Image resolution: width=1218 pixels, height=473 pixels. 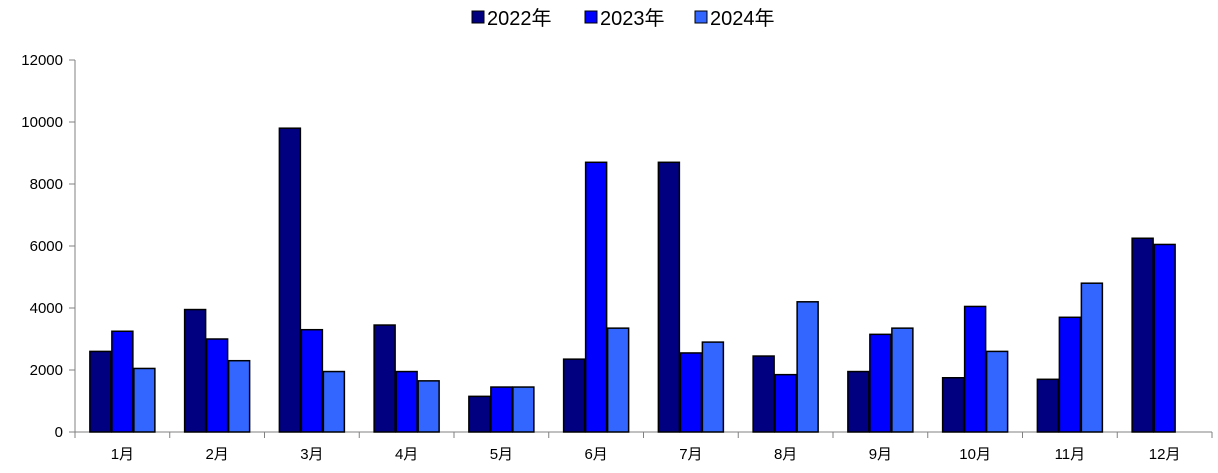 What do you see at coordinates (785, 454) in the screenshot?
I see `x-tick-label: 8月` at bounding box center [785, 454].